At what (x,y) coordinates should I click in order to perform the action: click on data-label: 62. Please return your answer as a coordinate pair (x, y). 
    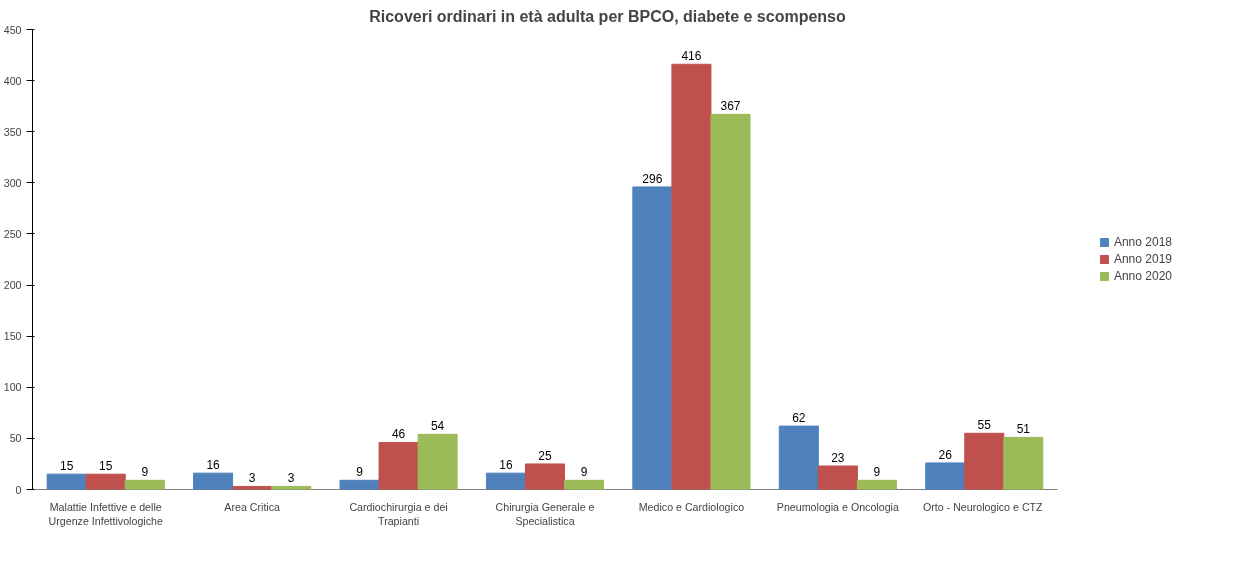
    Looking at the image, I should click on (799, 418).